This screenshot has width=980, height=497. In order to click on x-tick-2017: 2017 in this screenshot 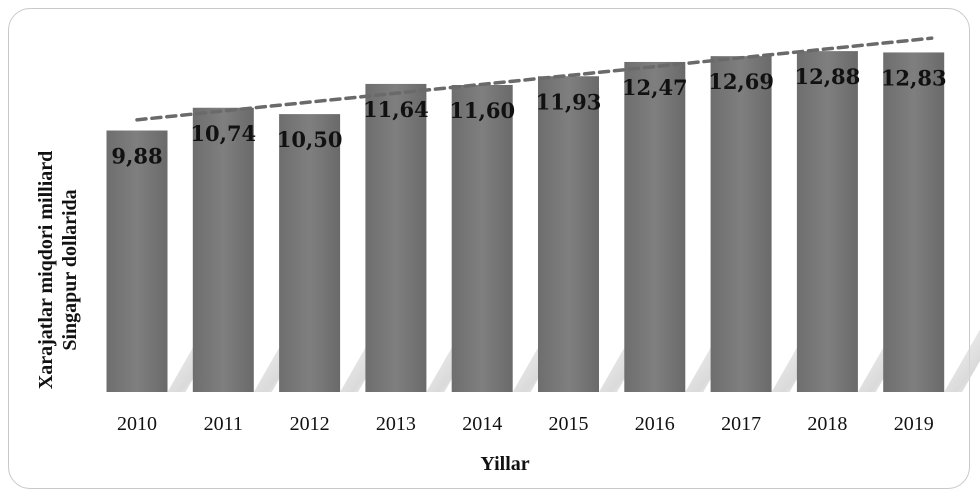, I will do `click(741, 424)`.